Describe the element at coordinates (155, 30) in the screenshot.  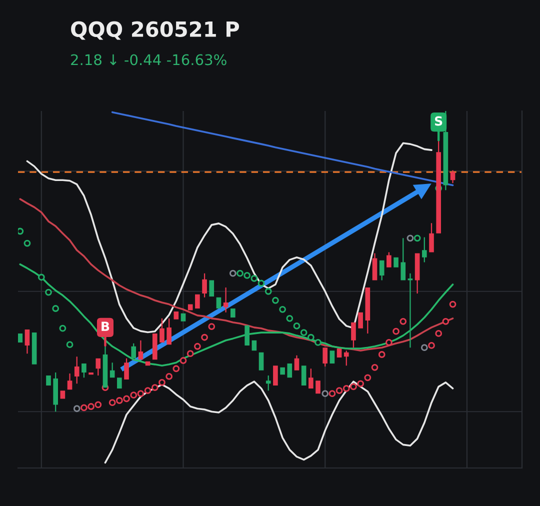
I see `chart-title: QQQ 260521 P` at that location.